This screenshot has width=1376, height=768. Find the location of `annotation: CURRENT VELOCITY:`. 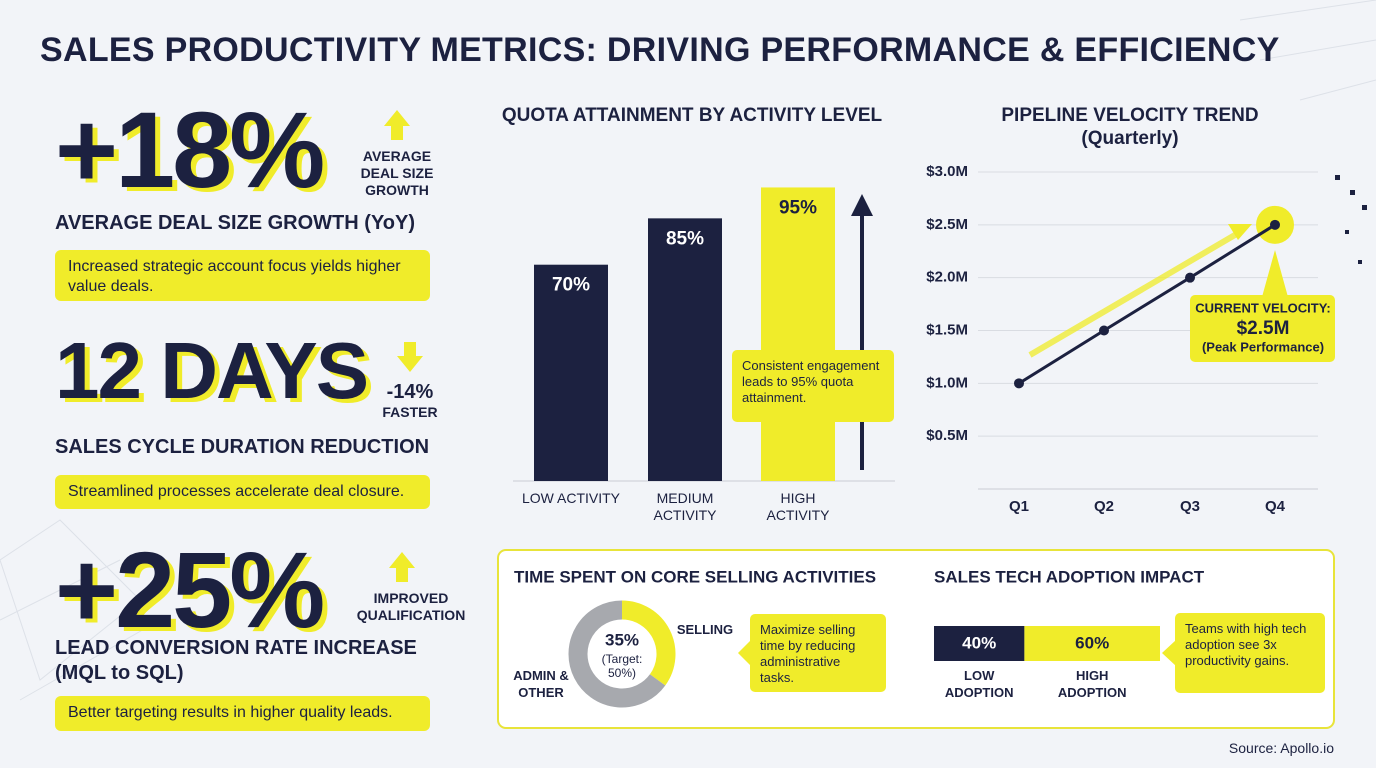

annotation: CURRENT VELOCITY: is located at coordinates (1263, 307).